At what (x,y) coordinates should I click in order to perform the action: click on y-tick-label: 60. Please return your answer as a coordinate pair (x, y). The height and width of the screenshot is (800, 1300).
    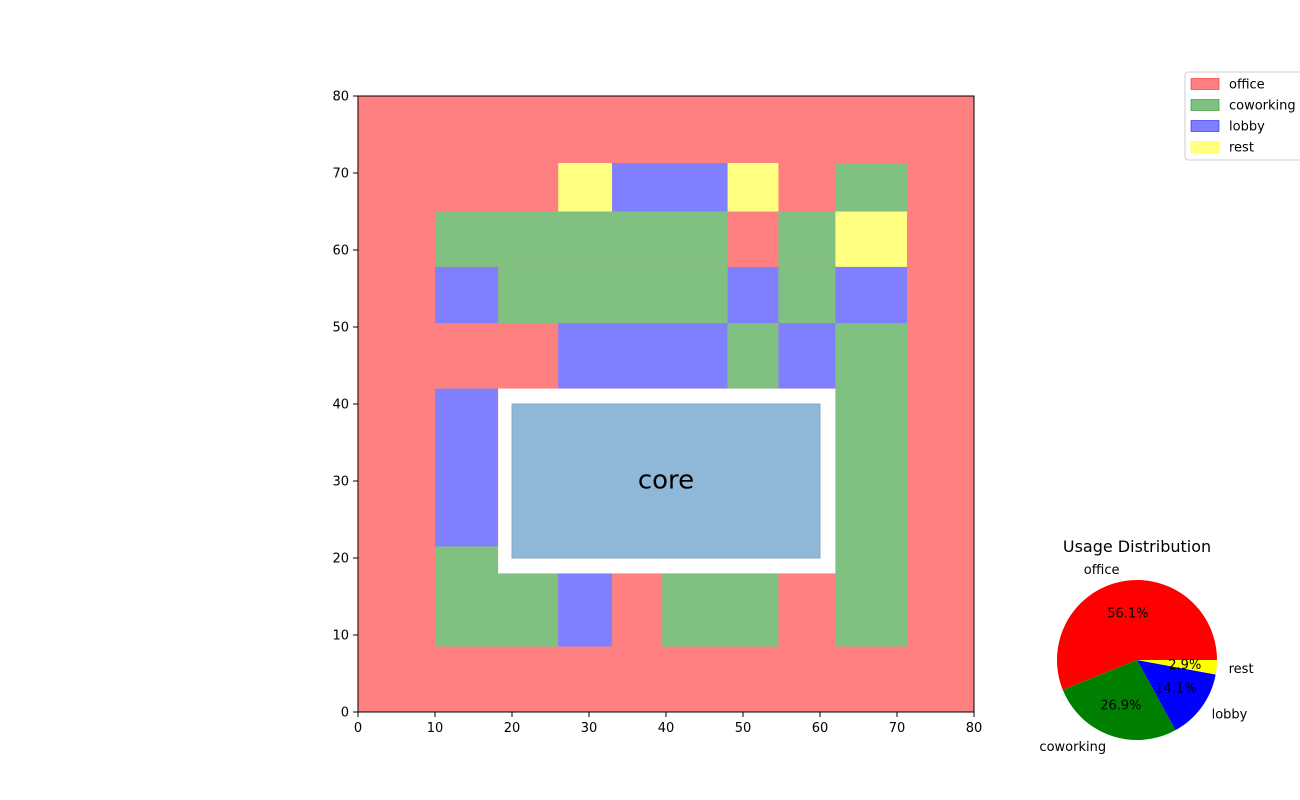
    Looking at the image, I should click on (340, 251).